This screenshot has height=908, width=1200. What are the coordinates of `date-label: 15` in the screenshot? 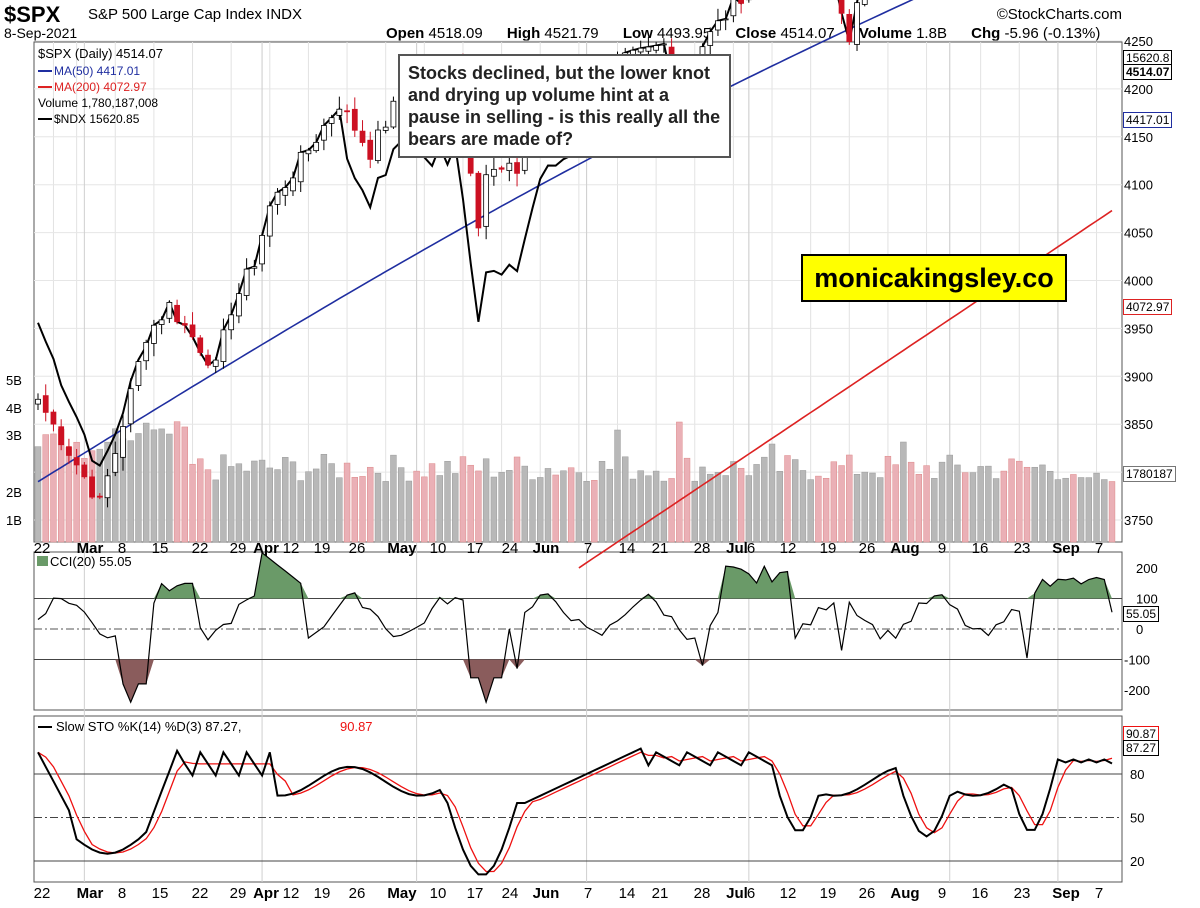 It's located at (160, 893).